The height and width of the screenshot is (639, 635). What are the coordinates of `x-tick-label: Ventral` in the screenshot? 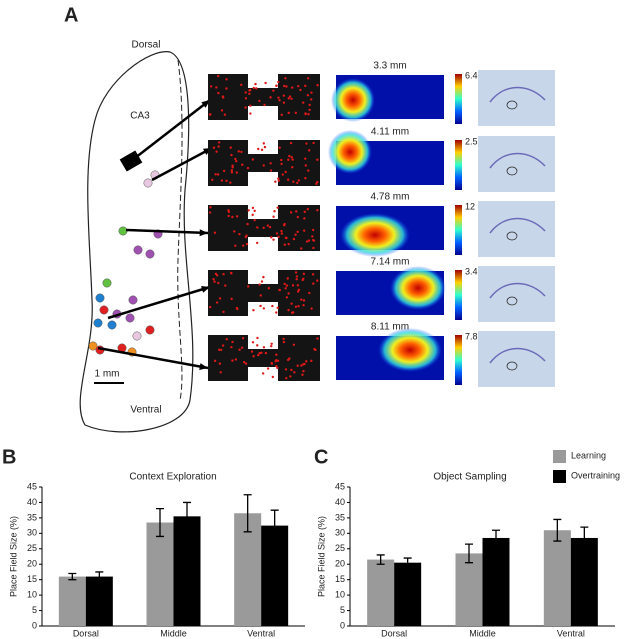 It's located at (571, 633).